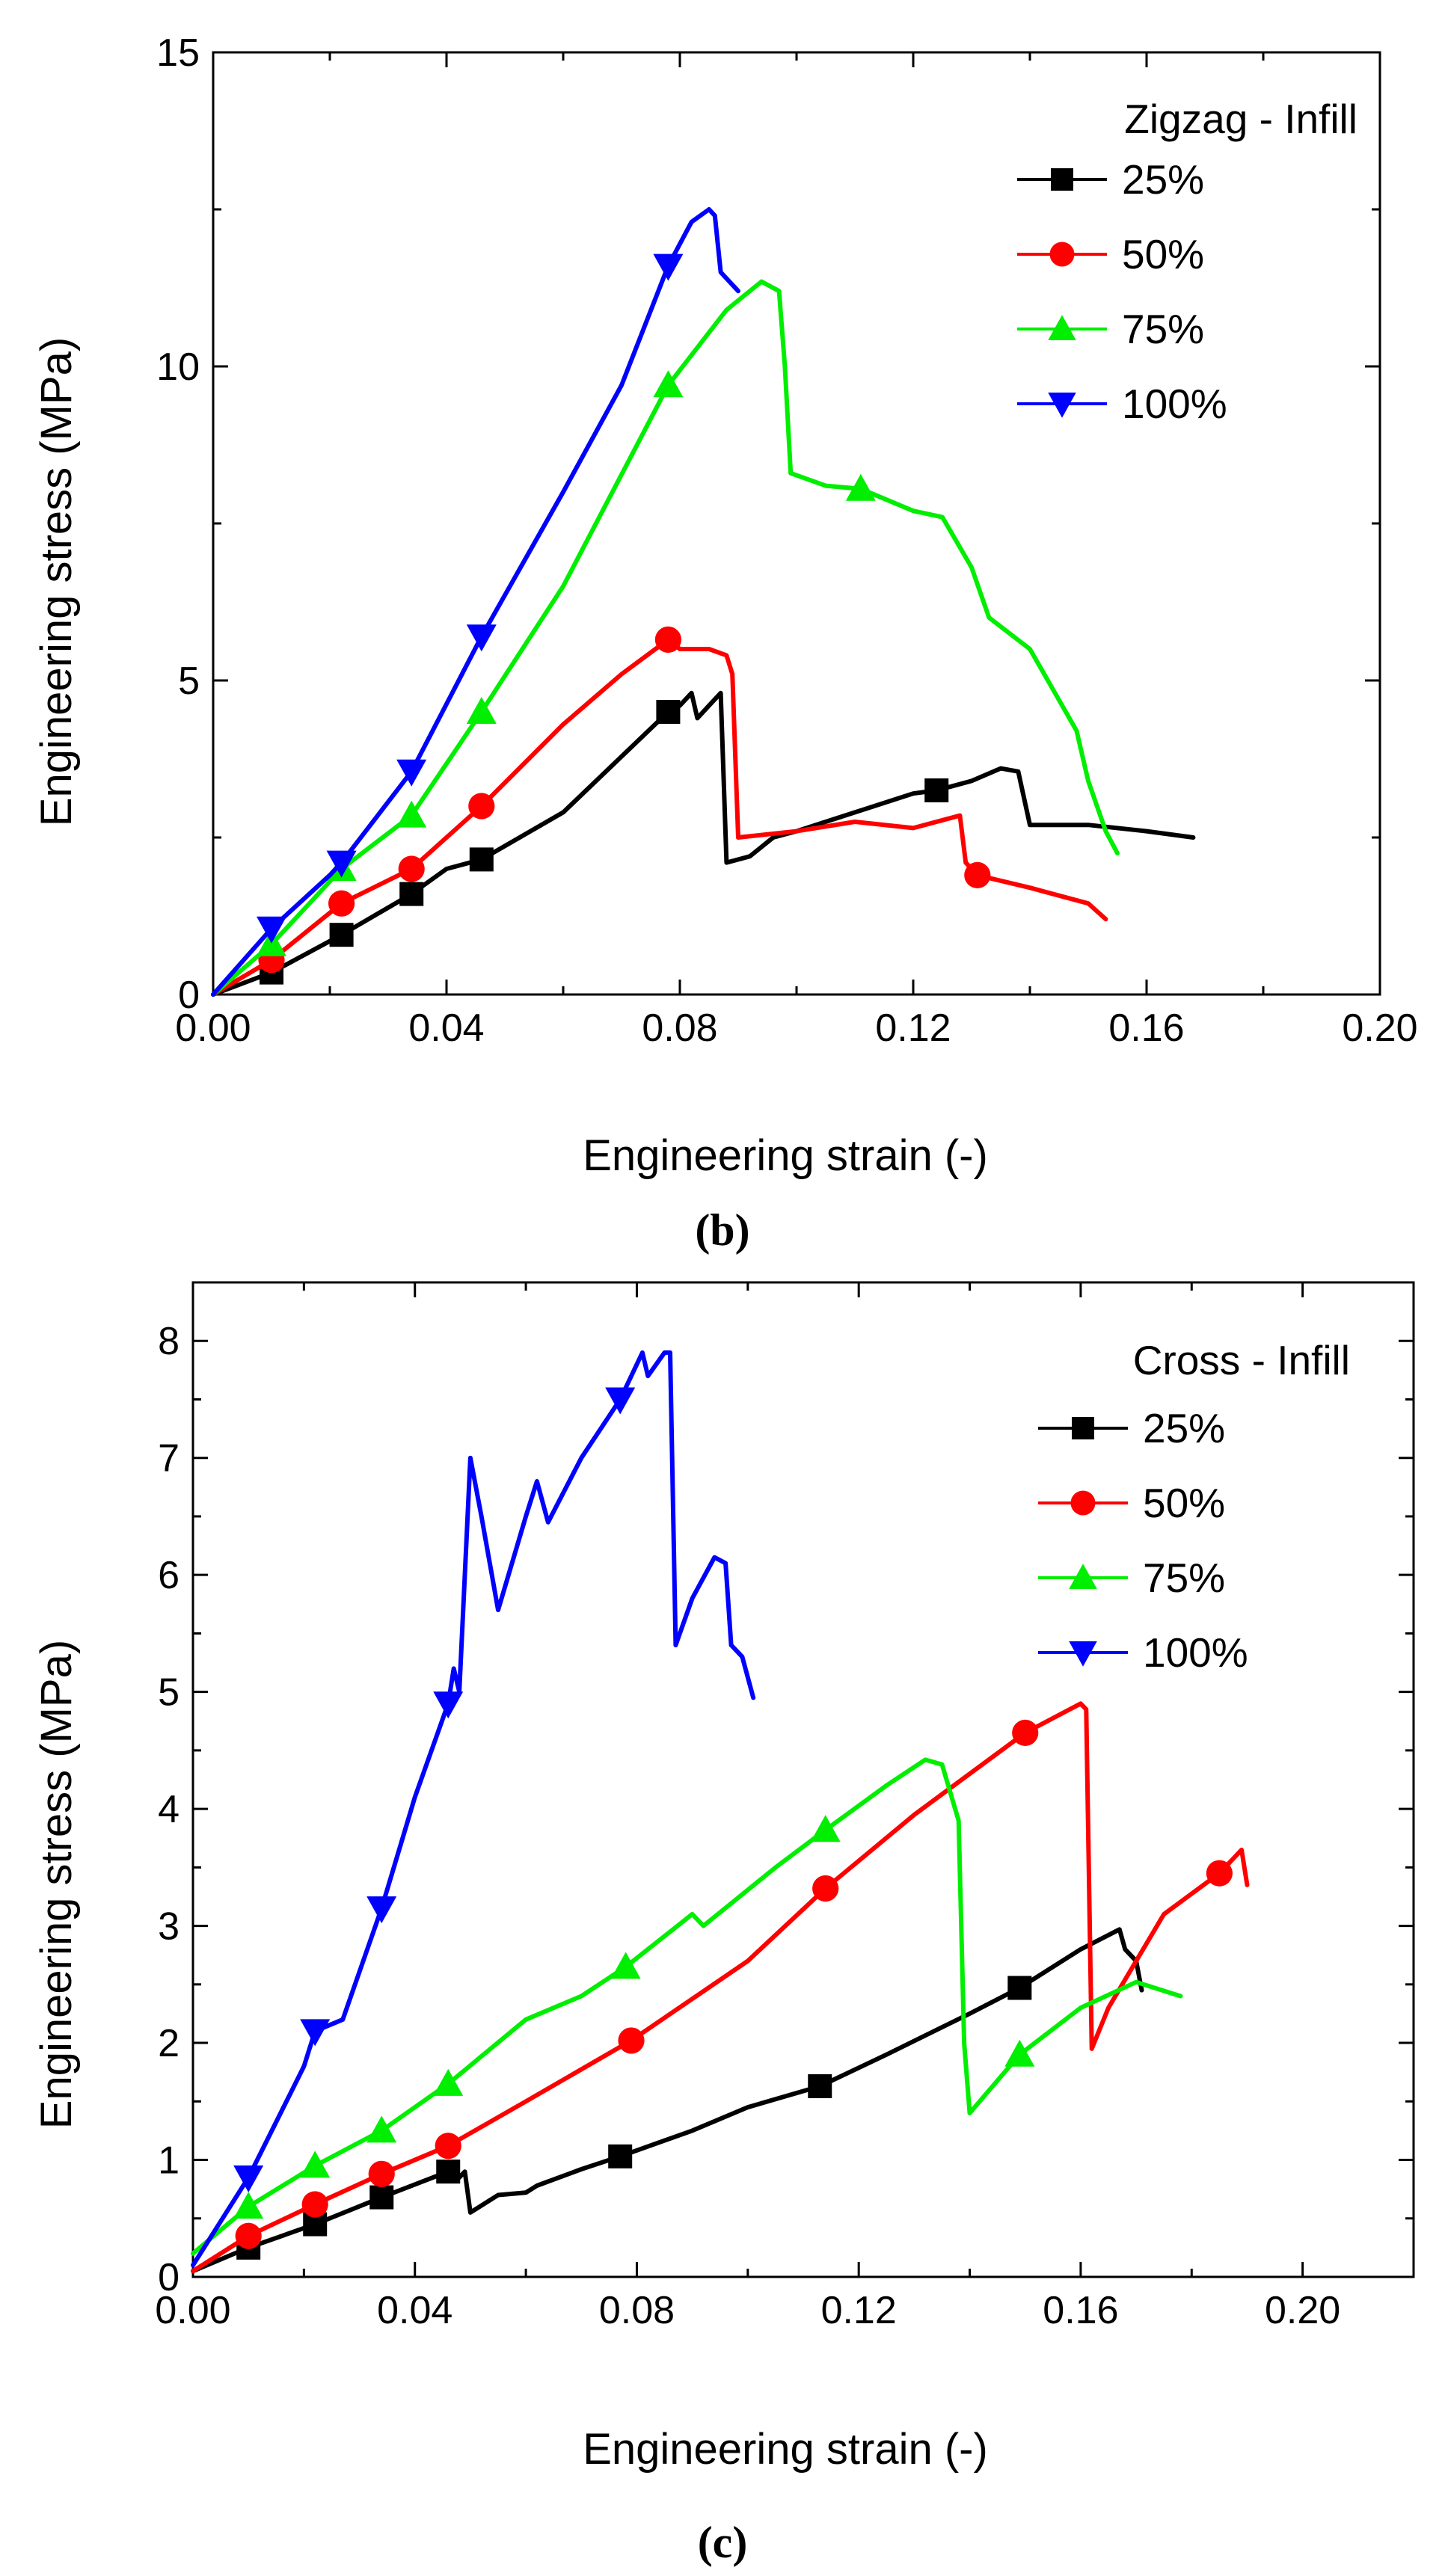 The width and height of the screenshot is (1445, 2576). What do you see at coordinates (169, 2043) in the screenshot?
I see `y-tick-label: 2` at bounding box center [169, 2043].